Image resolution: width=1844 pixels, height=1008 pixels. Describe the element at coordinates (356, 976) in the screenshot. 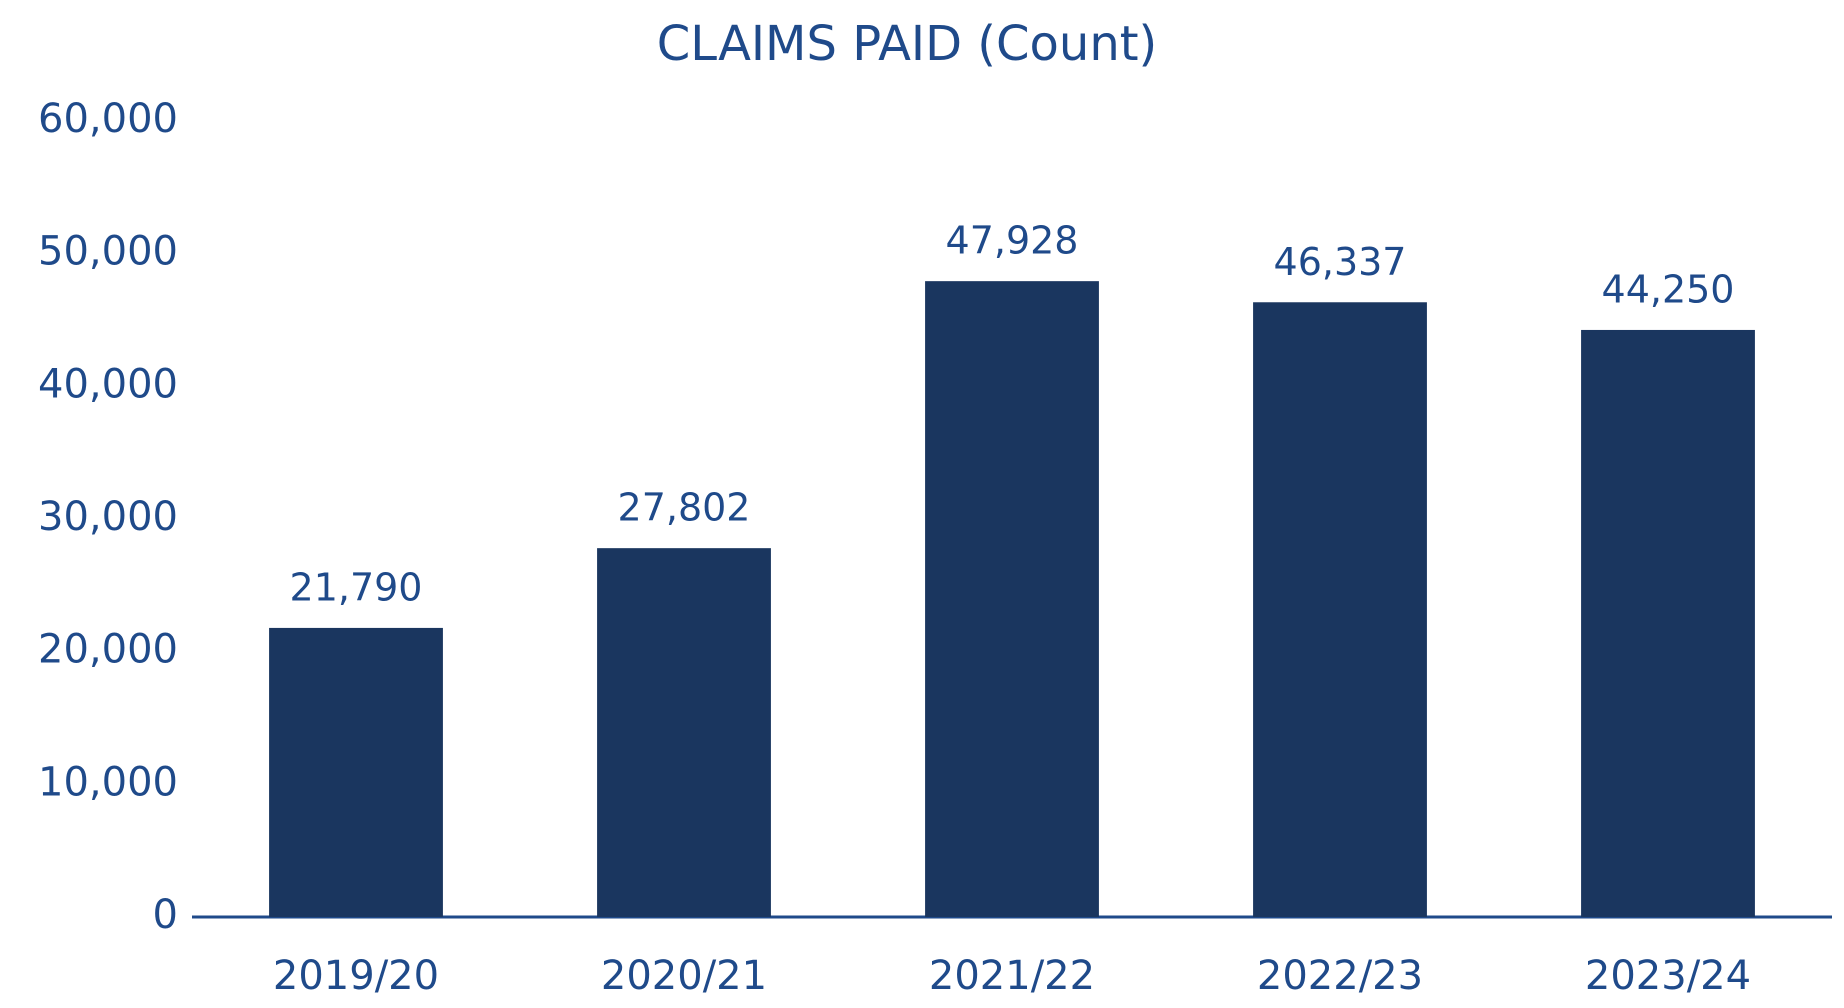

I see `x-tick-label: 2019/20` at that location.